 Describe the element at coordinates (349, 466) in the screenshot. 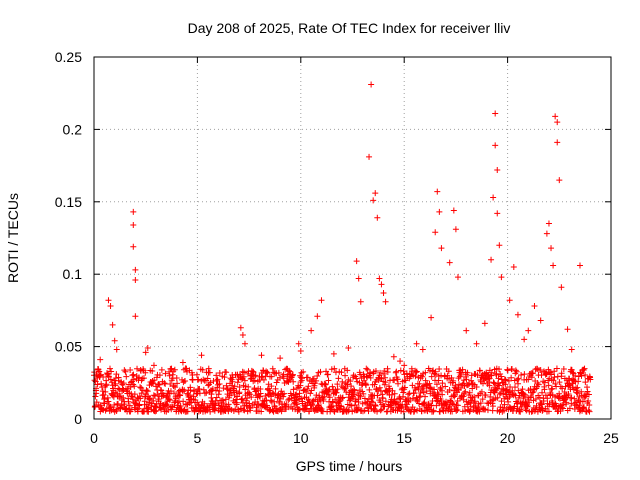

I see `x-axis-label: GPS time / hours` at that location.